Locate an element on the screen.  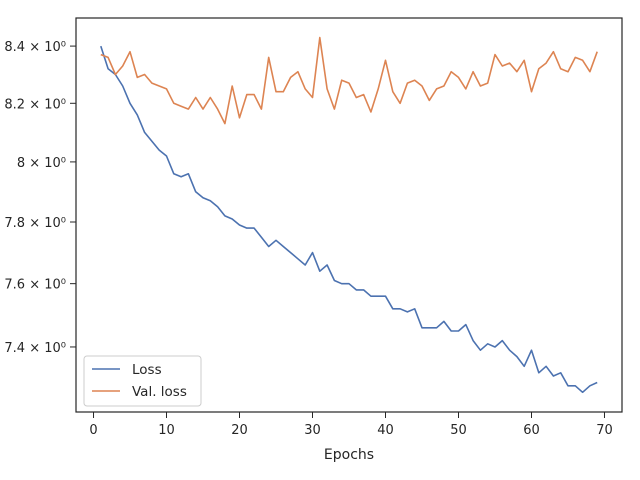
x-tick-label: 60 is located at coordinates (531, 430).